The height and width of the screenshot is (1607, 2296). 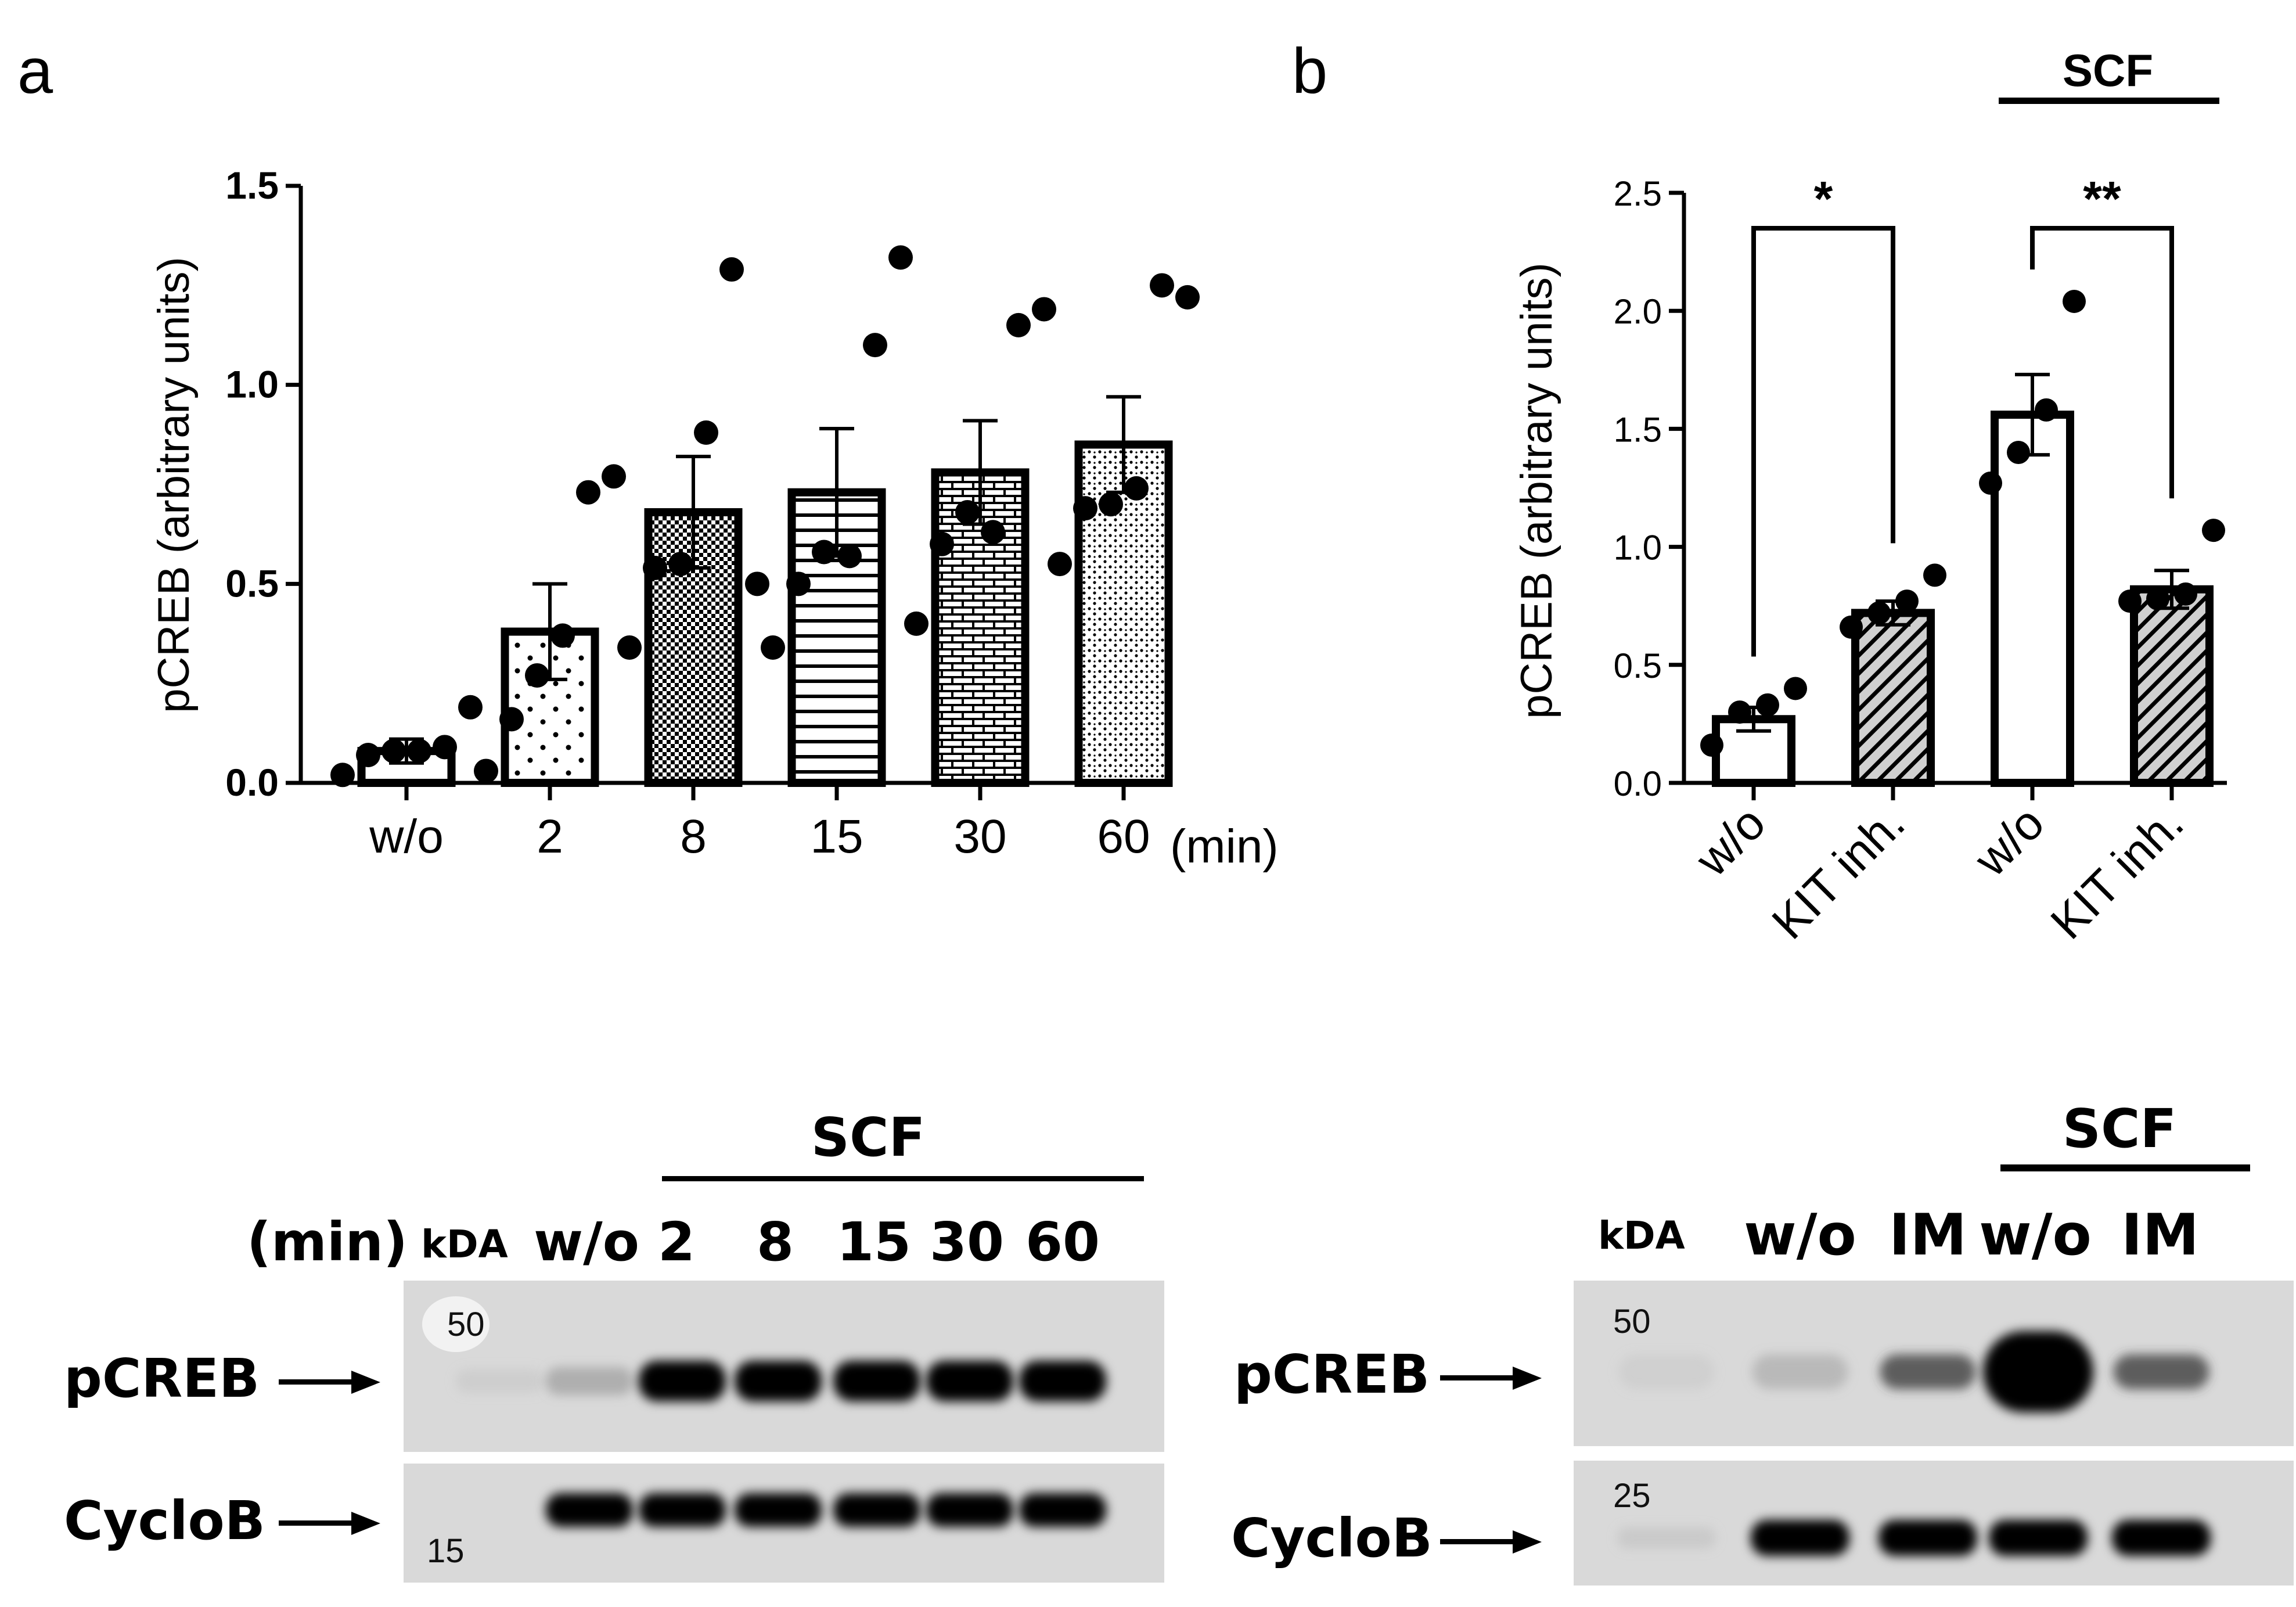 I want to click on blot-a-pcreb-bands, so click(x=781, y=1381).